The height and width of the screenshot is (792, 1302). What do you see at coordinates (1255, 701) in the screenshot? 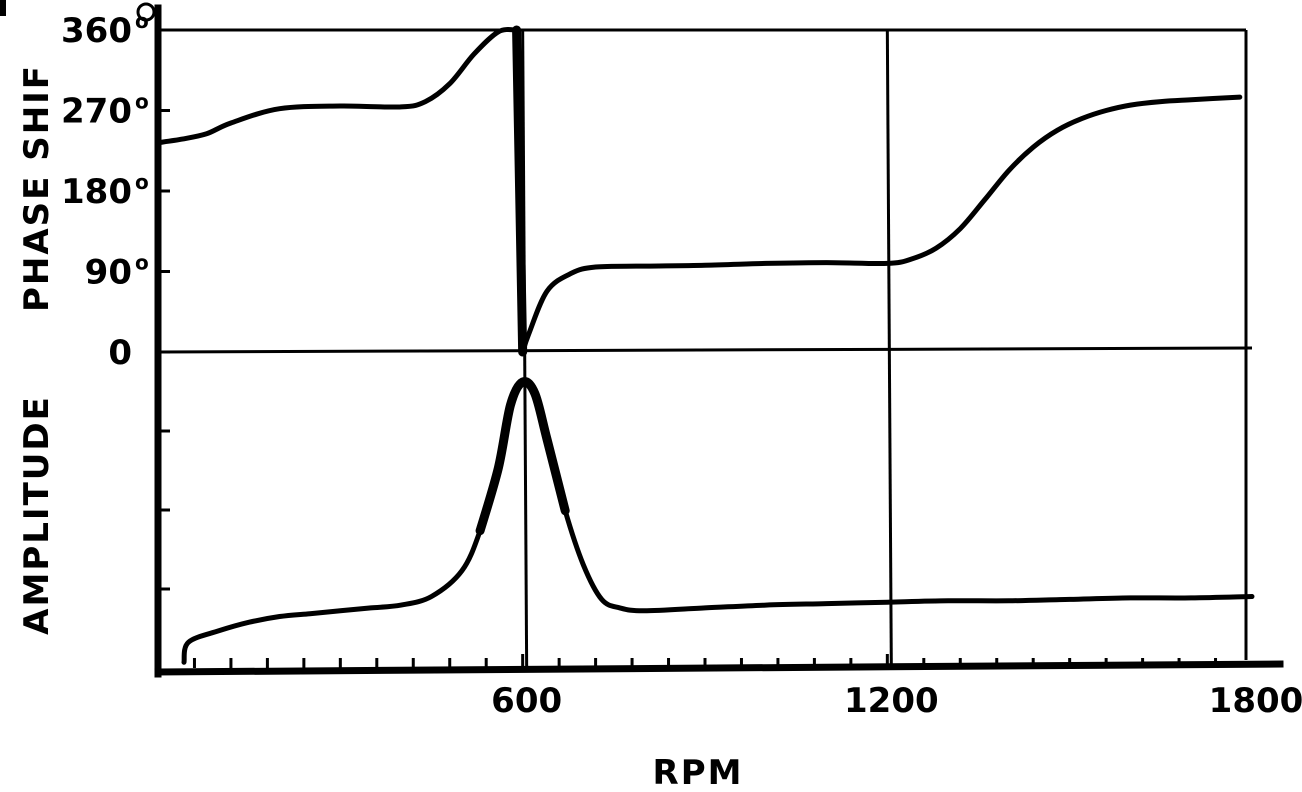
I see `x-tick-label-1800: 1800` at bounding box center [1255, 701].